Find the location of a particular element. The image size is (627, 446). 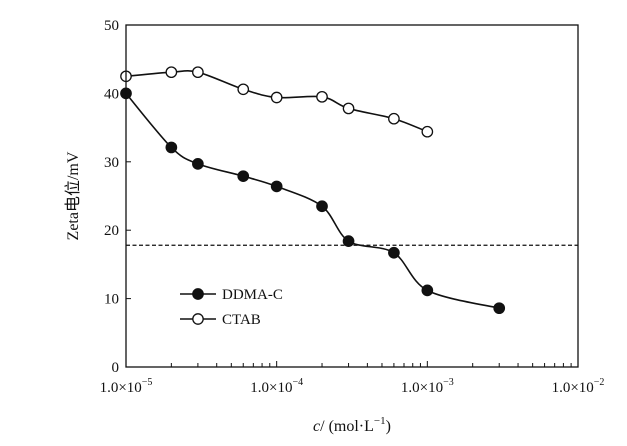

x-axis-title: c/ (mol·L−1) is located at coordinates (352, 425).